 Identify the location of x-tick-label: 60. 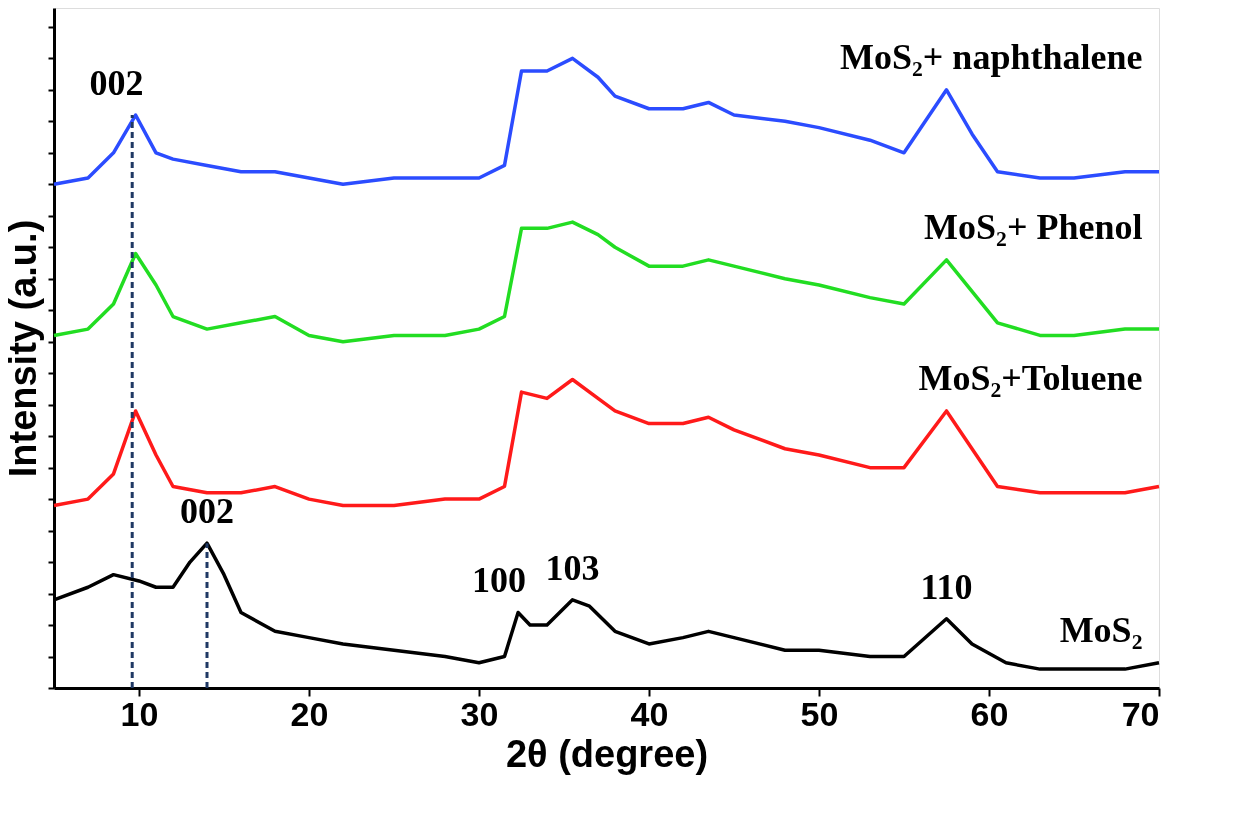
(989, 713).